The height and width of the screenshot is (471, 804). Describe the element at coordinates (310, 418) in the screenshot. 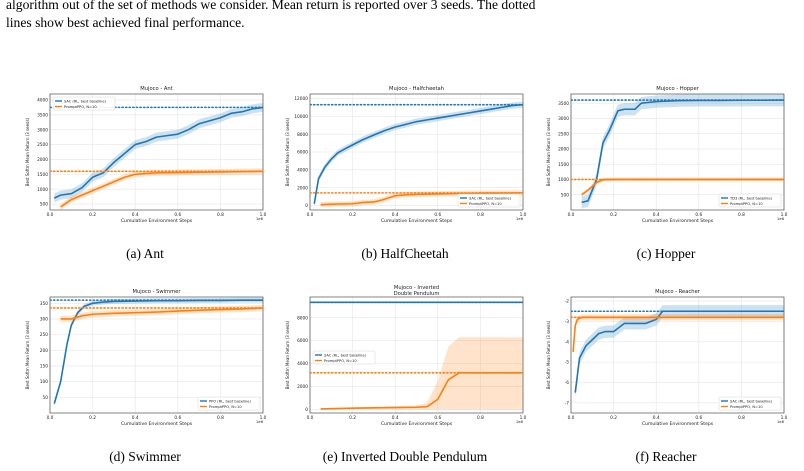

I see `x-tick-label: 0.0` at that location.